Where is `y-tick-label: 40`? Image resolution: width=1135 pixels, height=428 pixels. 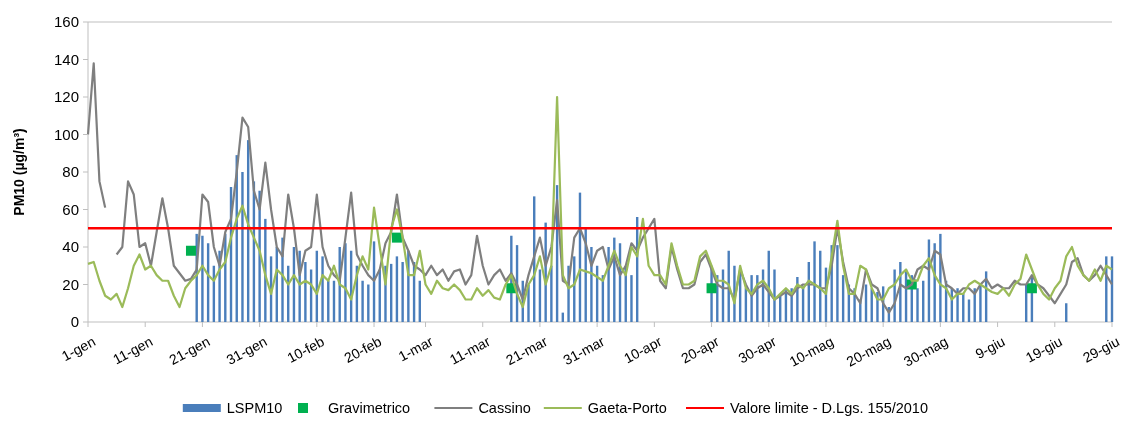
y-tick-label: 40 is located at coordinates (70, 247).